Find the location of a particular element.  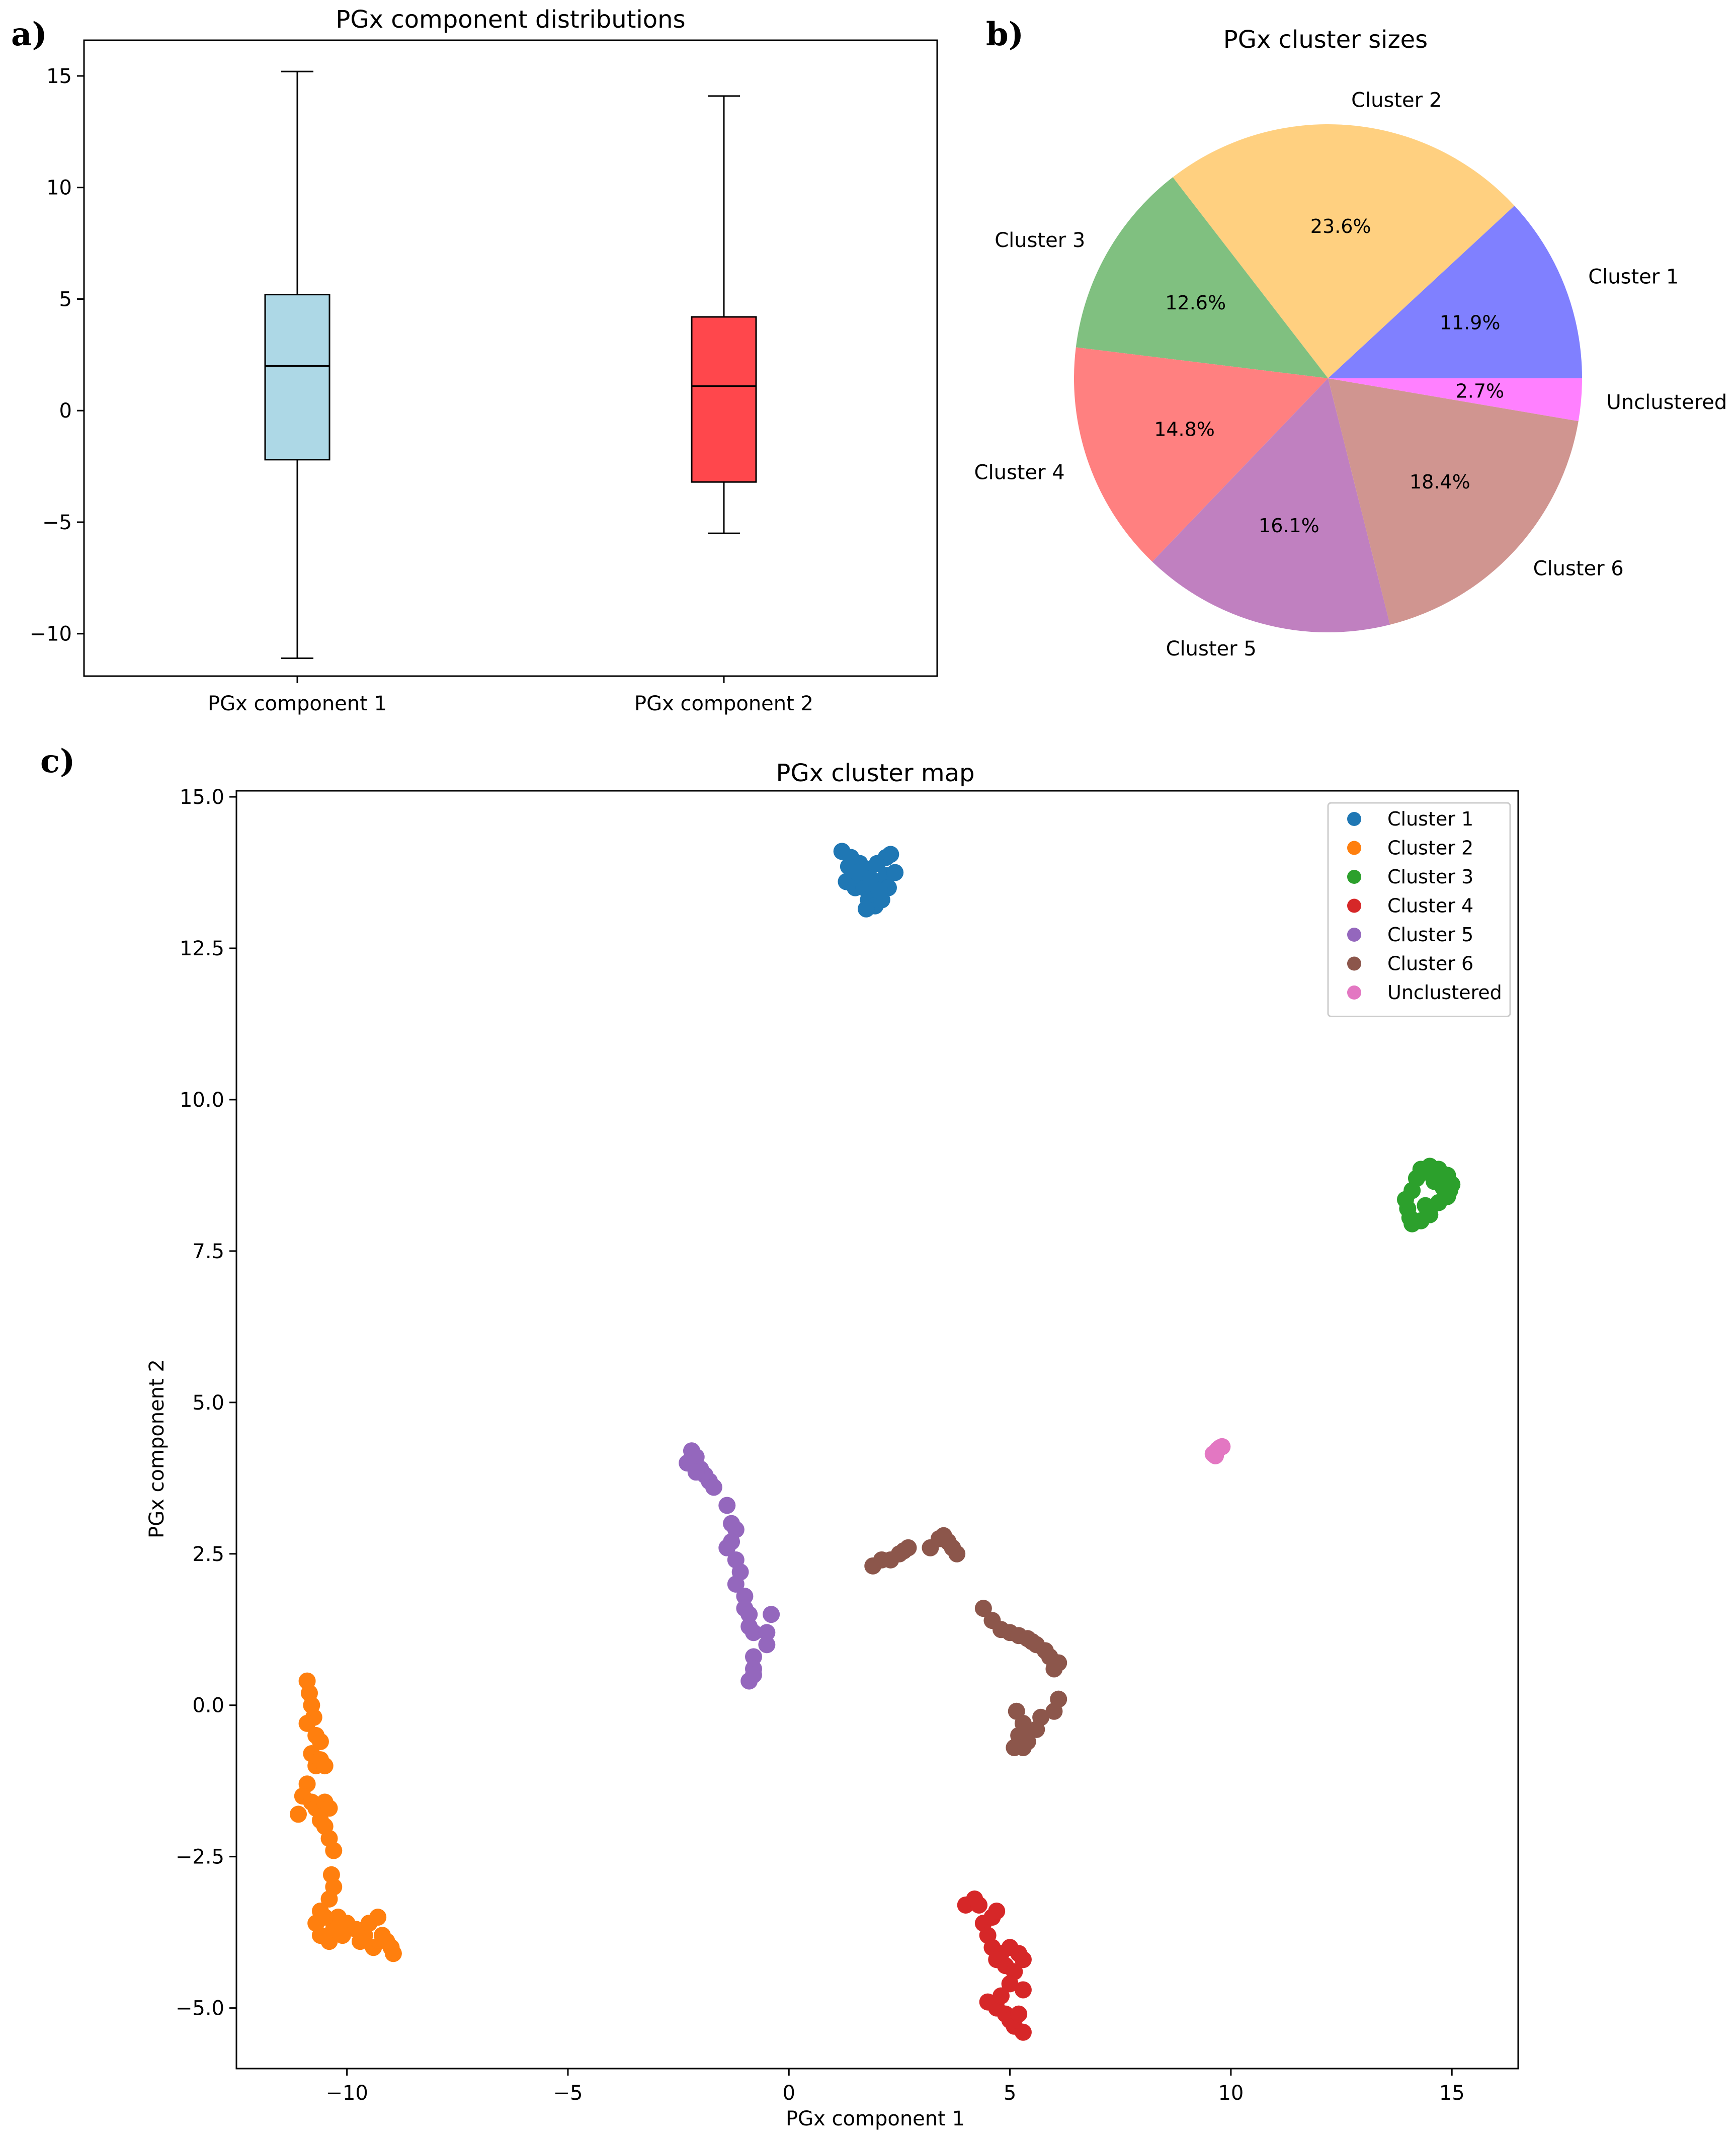

pie-slice-percent: 11.9% is located at coordinates (1470, 322).